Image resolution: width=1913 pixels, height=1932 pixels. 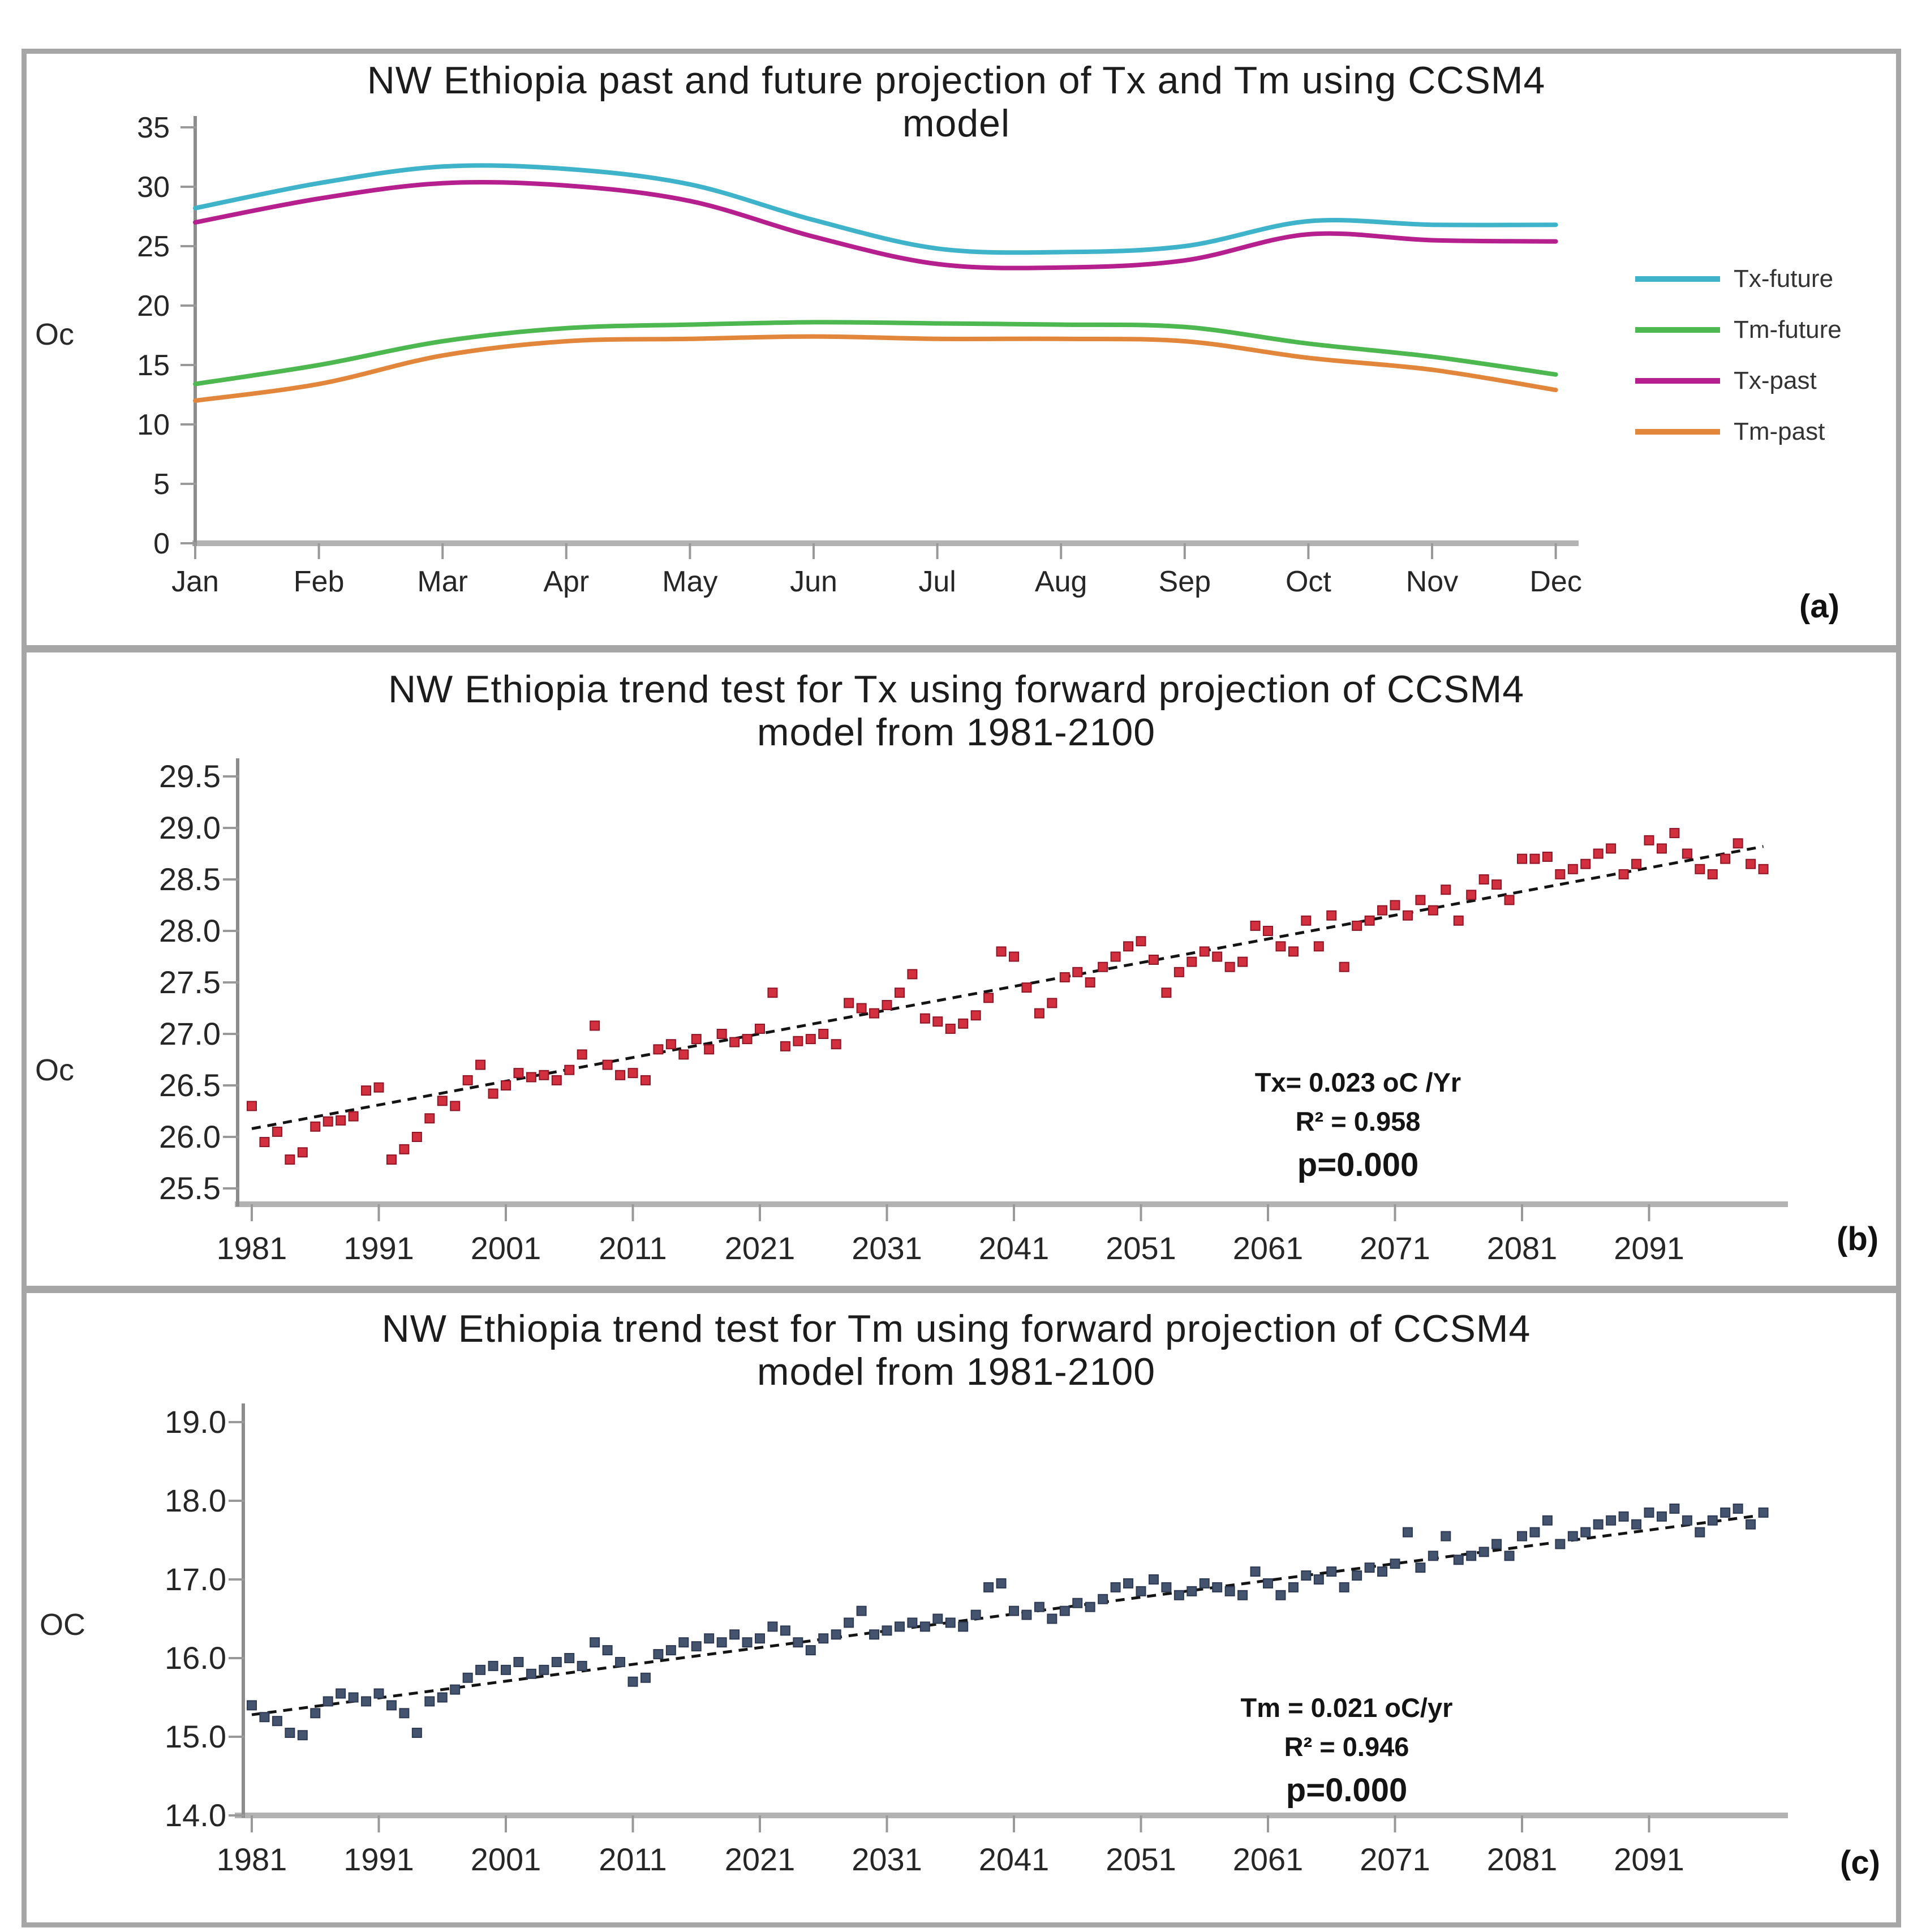 What do you see at coordinates (956, 732) in the screenshot?
I see `panel-b-title-line2: model from 1981-2100` at bounding box center [956, 732].